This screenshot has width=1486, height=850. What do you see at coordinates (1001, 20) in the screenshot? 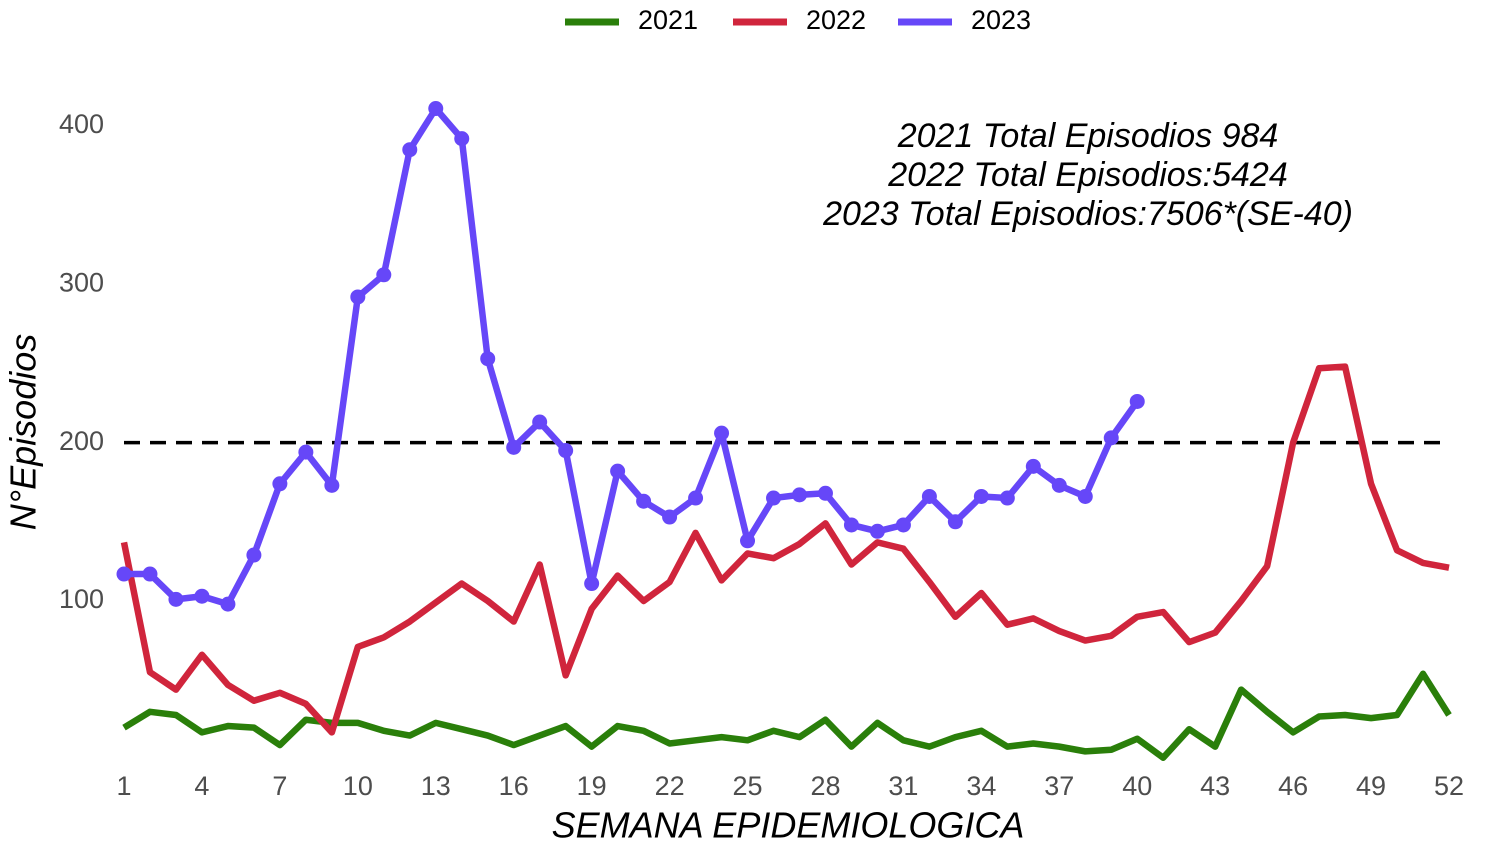
I see `legend-label: 2023` at bounding box center [1001, 20].